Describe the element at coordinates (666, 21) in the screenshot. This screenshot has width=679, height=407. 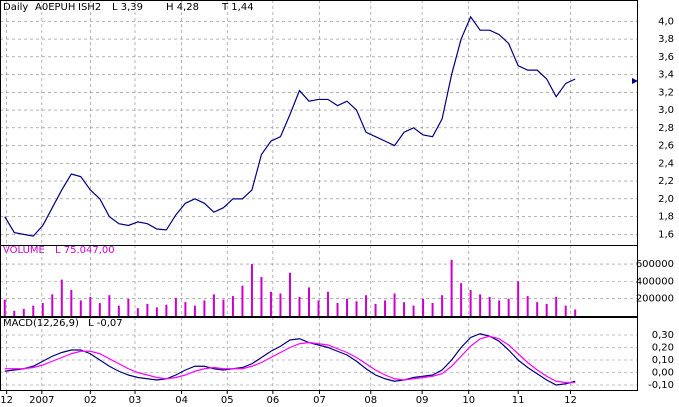
I see `y-tick-label: 4,0` at that location.